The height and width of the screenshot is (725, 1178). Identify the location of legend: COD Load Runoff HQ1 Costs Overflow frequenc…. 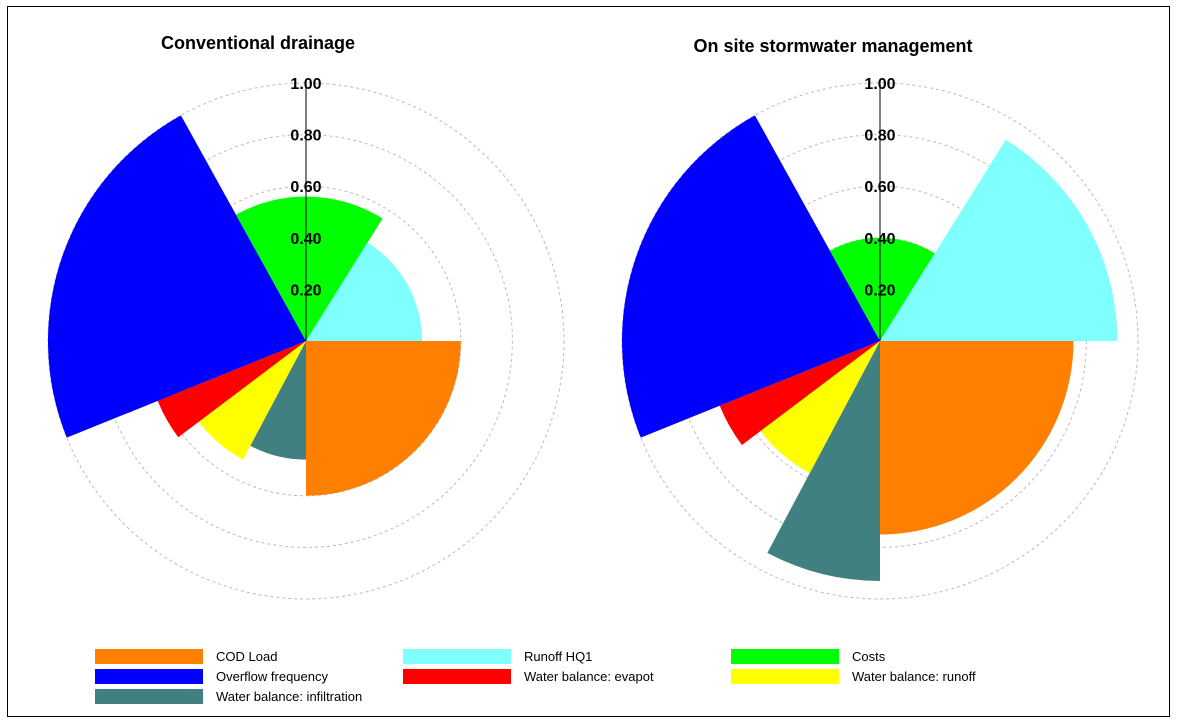
(535, 676).